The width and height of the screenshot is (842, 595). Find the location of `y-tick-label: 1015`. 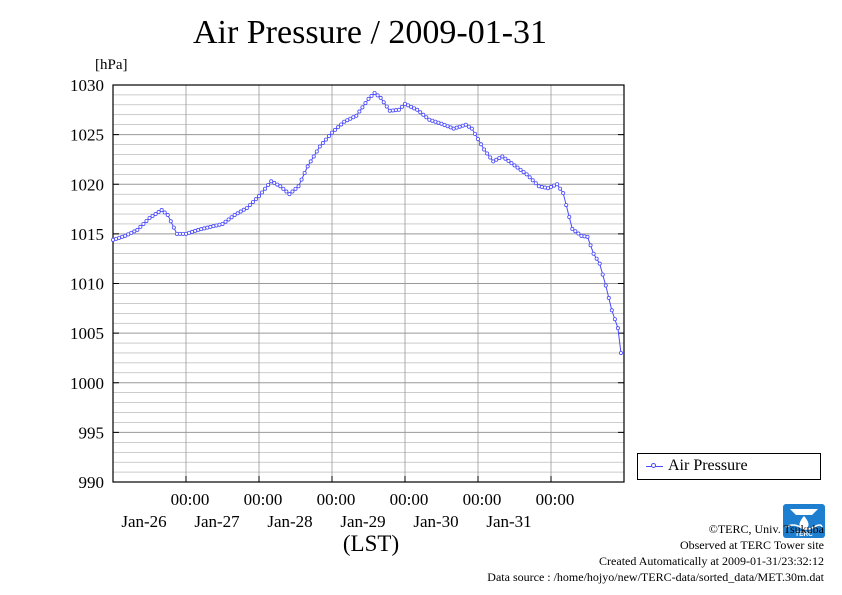

y-tick-label: 1015 is located at coordinates (87, 234).